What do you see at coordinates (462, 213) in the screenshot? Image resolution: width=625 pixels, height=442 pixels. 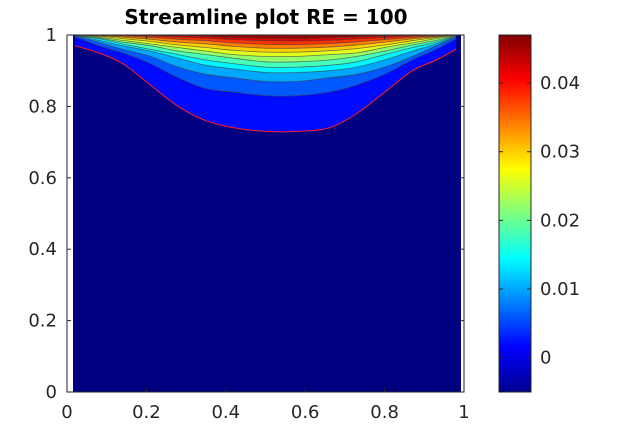 I see `right-edge-strip` at bounding box center [462, 213].